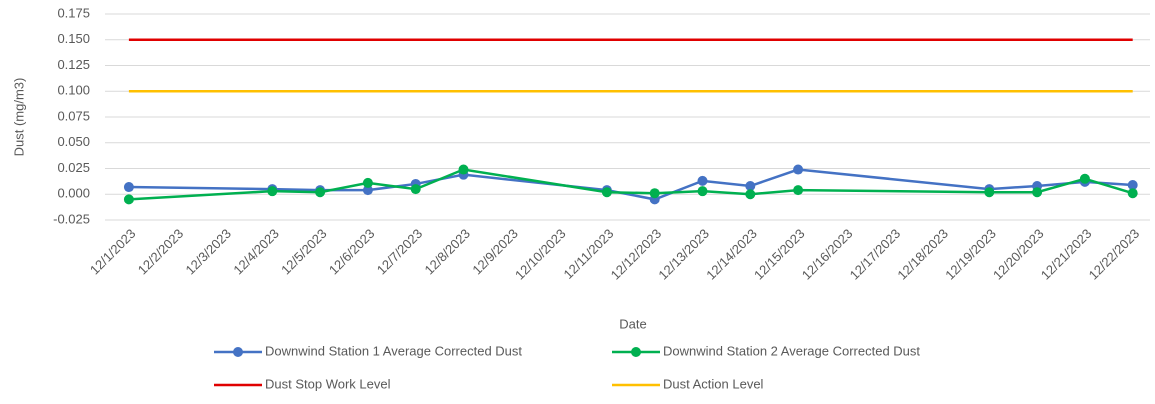  What do you see at coordinates (73, 141) in the screenshot?
I see `y-tick-label: 0.050` at bounding box center [73, 141].